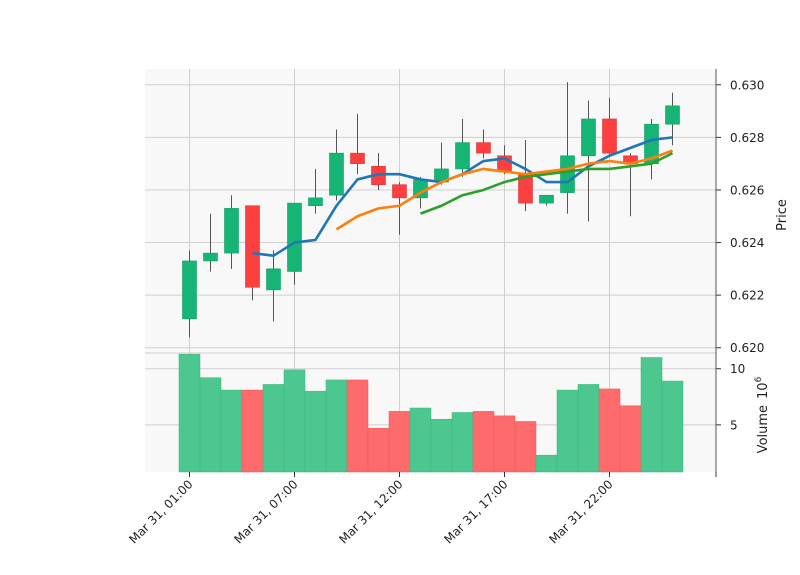  Describe the element at coordinates (747, 190) in the screenshot. I see `price-tick-label: 0.626` at that location.